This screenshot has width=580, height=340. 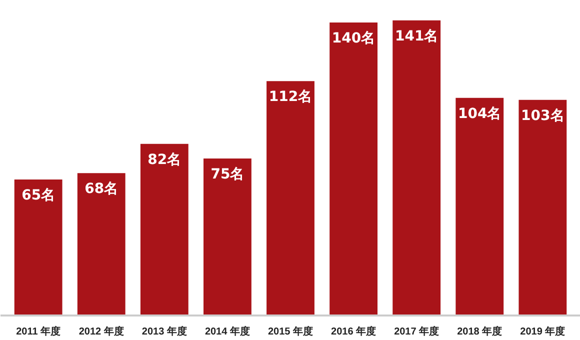 I want to click on data-label: 82名, so click(x=165, y=160).